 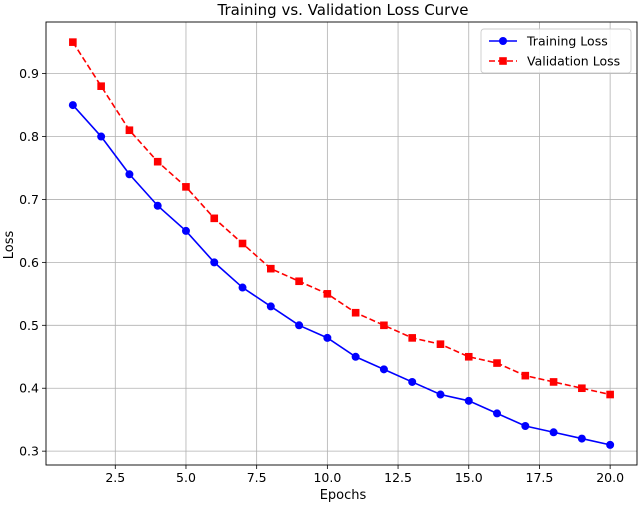 What do you see at coordinates (29, 388) in the screenshot?
I see `y-tick-label: 0.4` at bounding box center [29, 388].